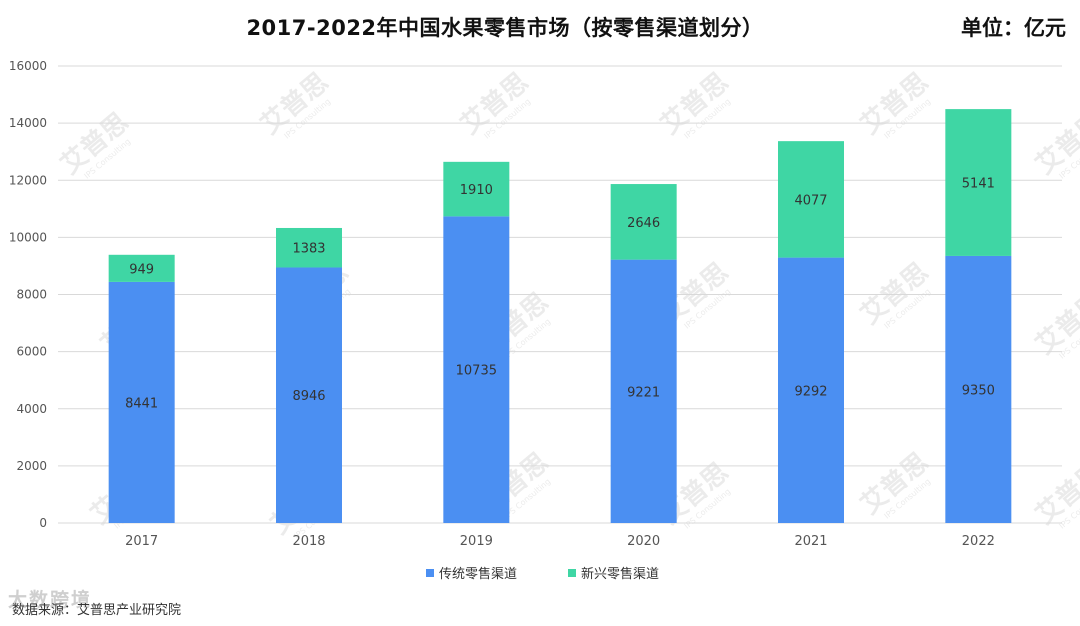  I want to click on x-tick-label: 2020, so click(643, 541).